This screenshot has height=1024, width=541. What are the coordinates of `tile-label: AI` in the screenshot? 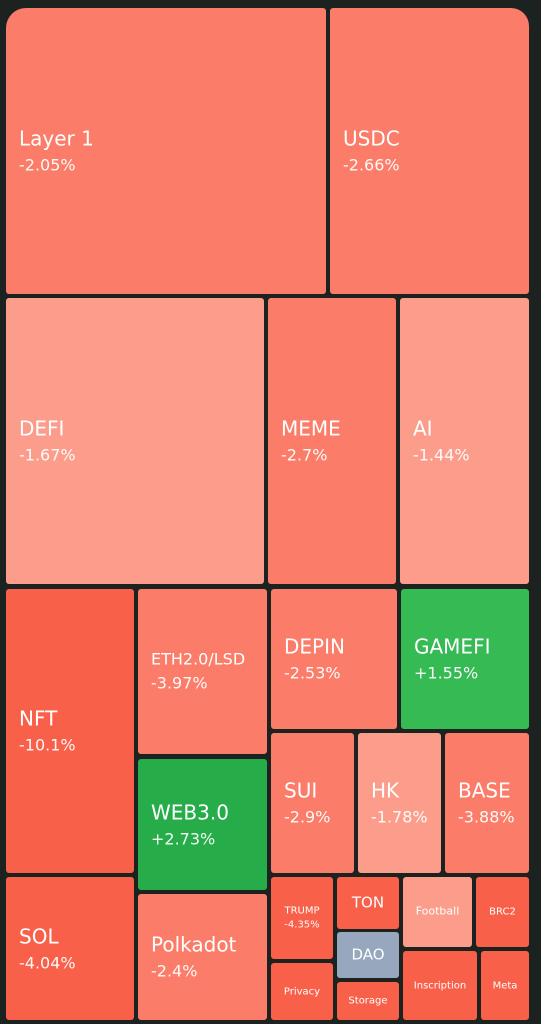 It's located at (423, 428).